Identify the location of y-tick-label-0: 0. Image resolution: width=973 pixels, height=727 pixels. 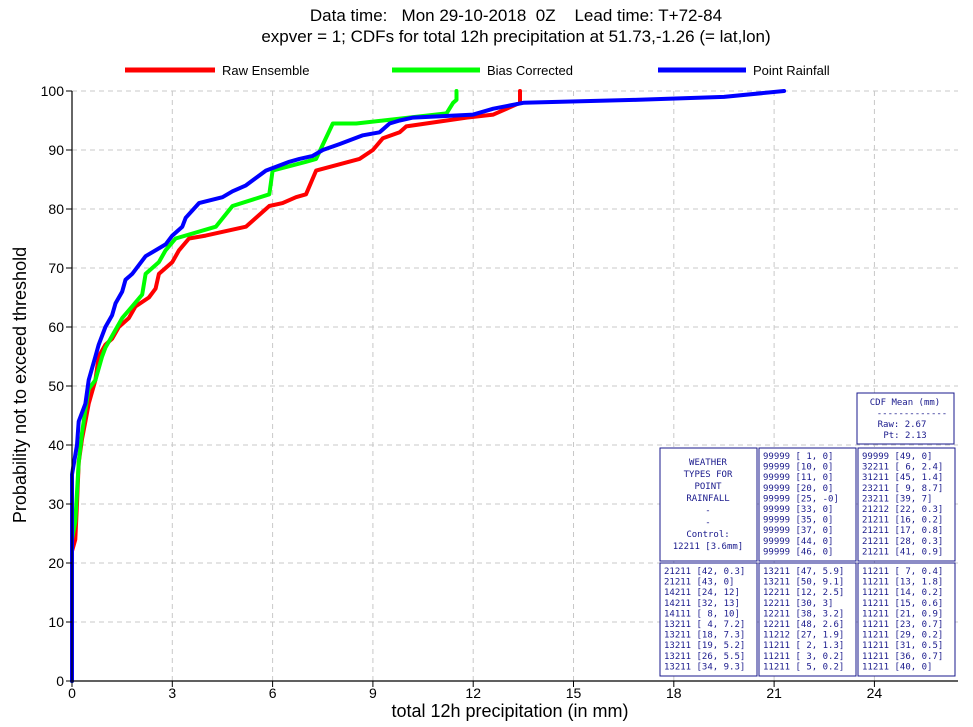
(60, 681).